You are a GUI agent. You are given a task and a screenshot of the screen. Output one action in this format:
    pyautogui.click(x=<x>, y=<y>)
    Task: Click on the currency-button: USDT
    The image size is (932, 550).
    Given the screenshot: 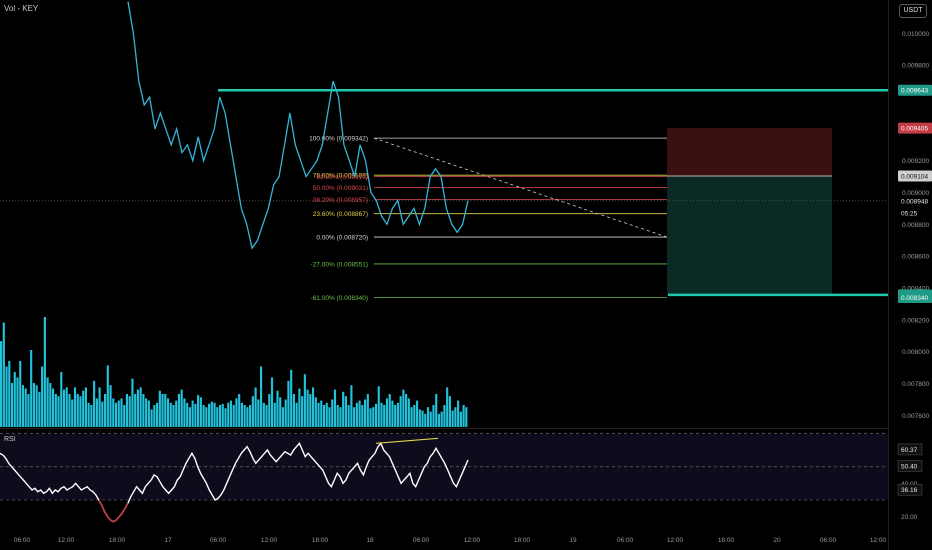 What is the action you would take?
    pyautogui.click(x=913, y=11)
    